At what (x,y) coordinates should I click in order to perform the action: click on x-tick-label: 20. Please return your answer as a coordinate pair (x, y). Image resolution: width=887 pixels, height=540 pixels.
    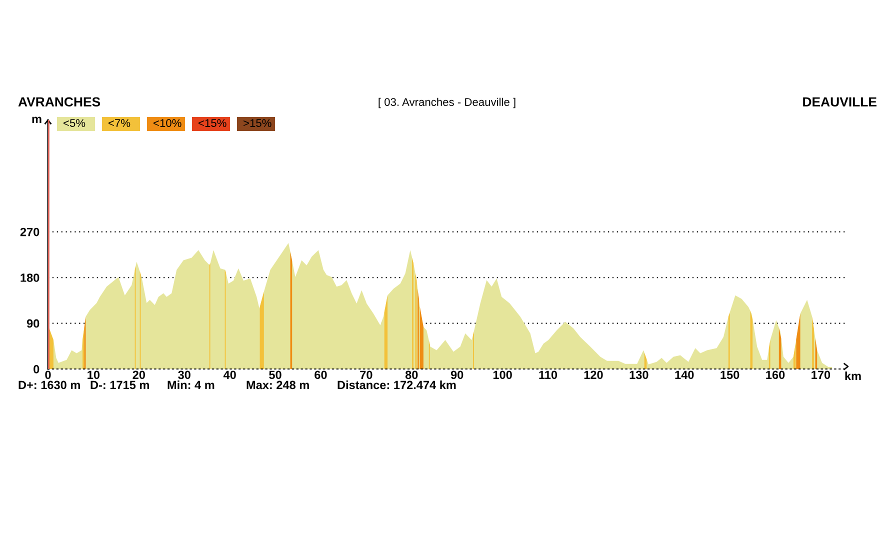
    Looking at the image, I should click on (138, 375).